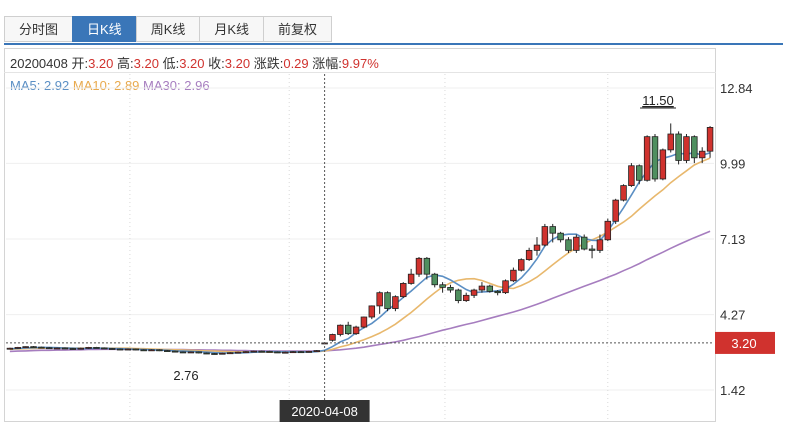 Image resolution: width=787 pixels, height=426 pixels. What do you see at coordinates (39, 63) in the screenshot?
I see `readout-date: 20200408` at bounding box center [39, 63].